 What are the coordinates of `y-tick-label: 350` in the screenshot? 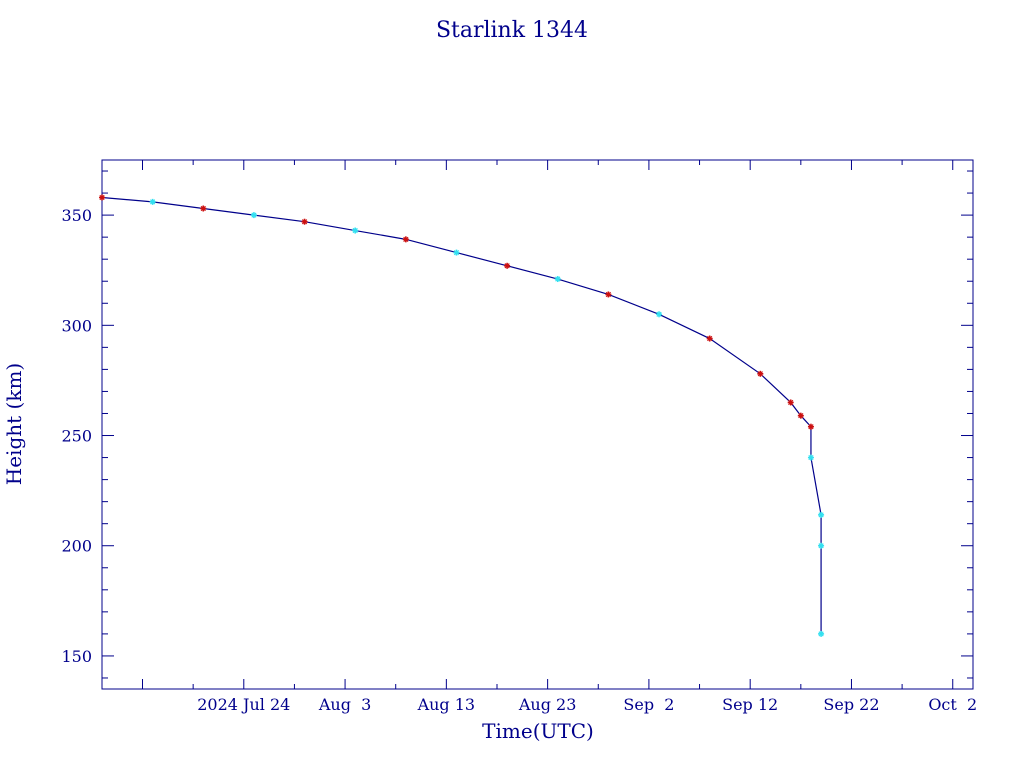 It's located at (76, 215).